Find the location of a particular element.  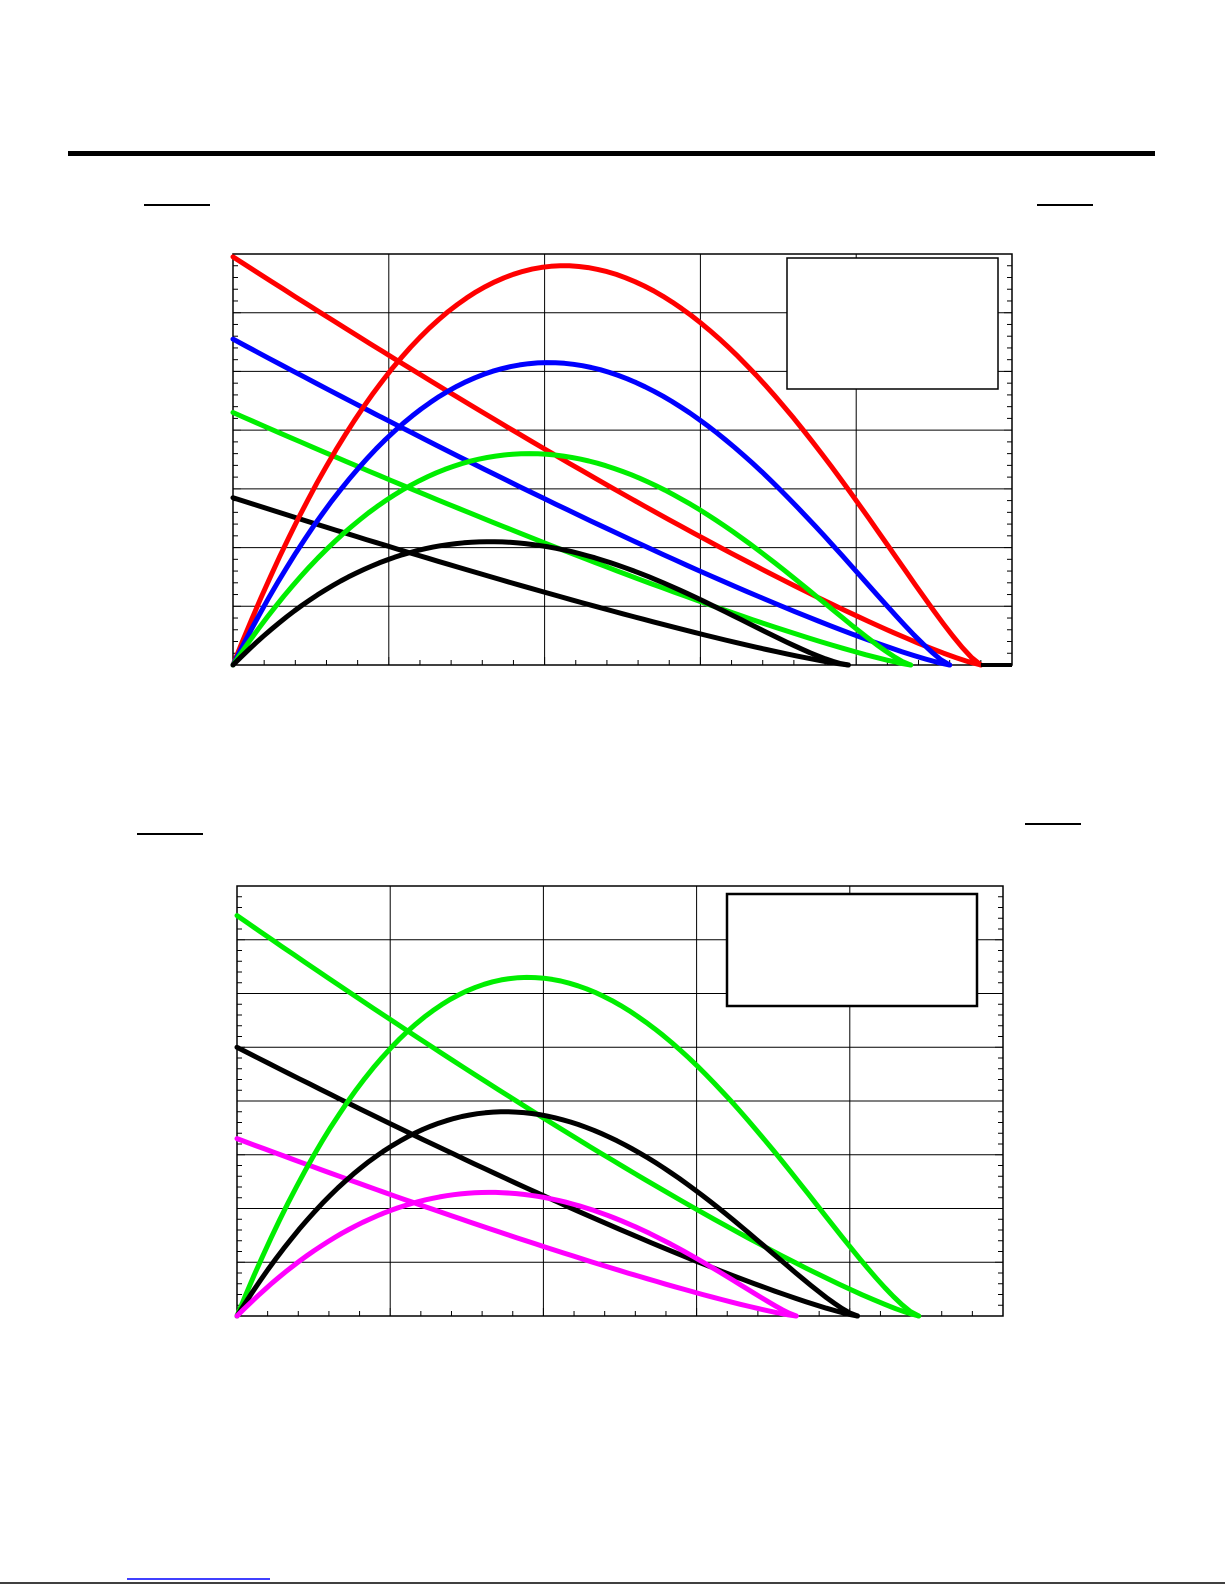

series-magenta-falling is located at coordinates (516, 1227).